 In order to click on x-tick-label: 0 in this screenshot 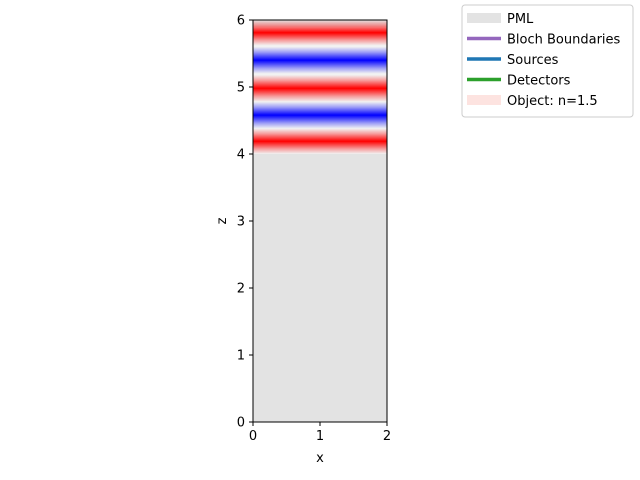, I will do `click(253, 436)`.